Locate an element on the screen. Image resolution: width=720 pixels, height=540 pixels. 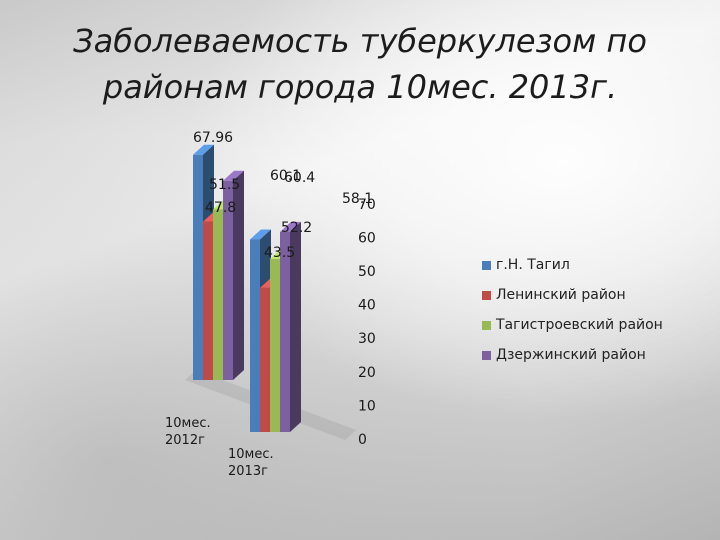
y-tick-label-30: 30 is located at coordinates (367, 339).